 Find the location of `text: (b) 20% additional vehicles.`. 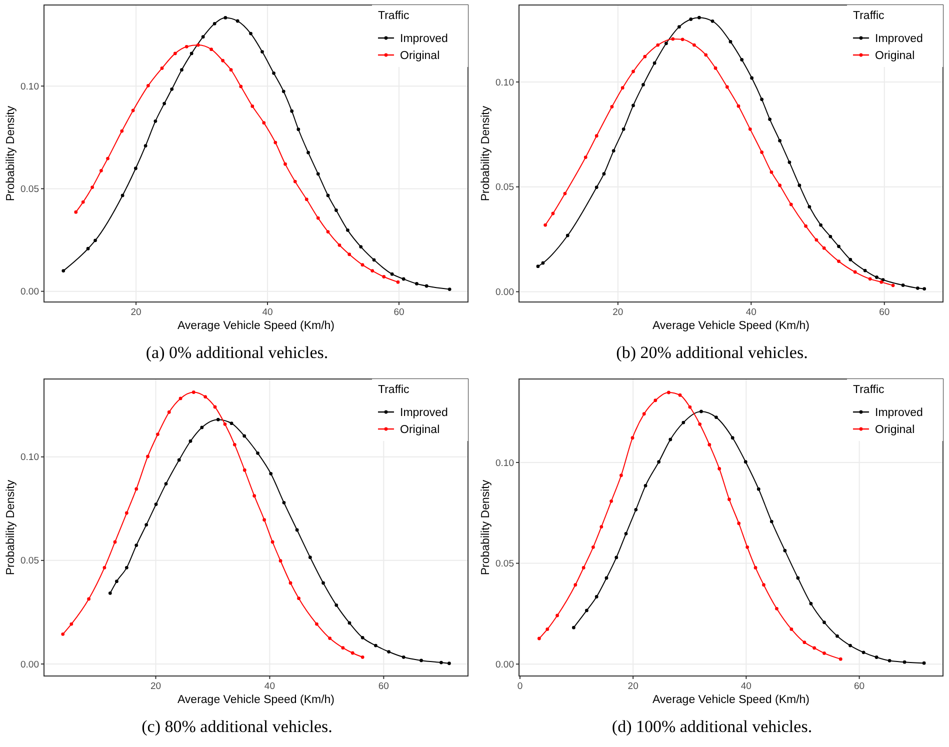

text: (b) 20% additional vehicles. is located at coordinates (712, 352).